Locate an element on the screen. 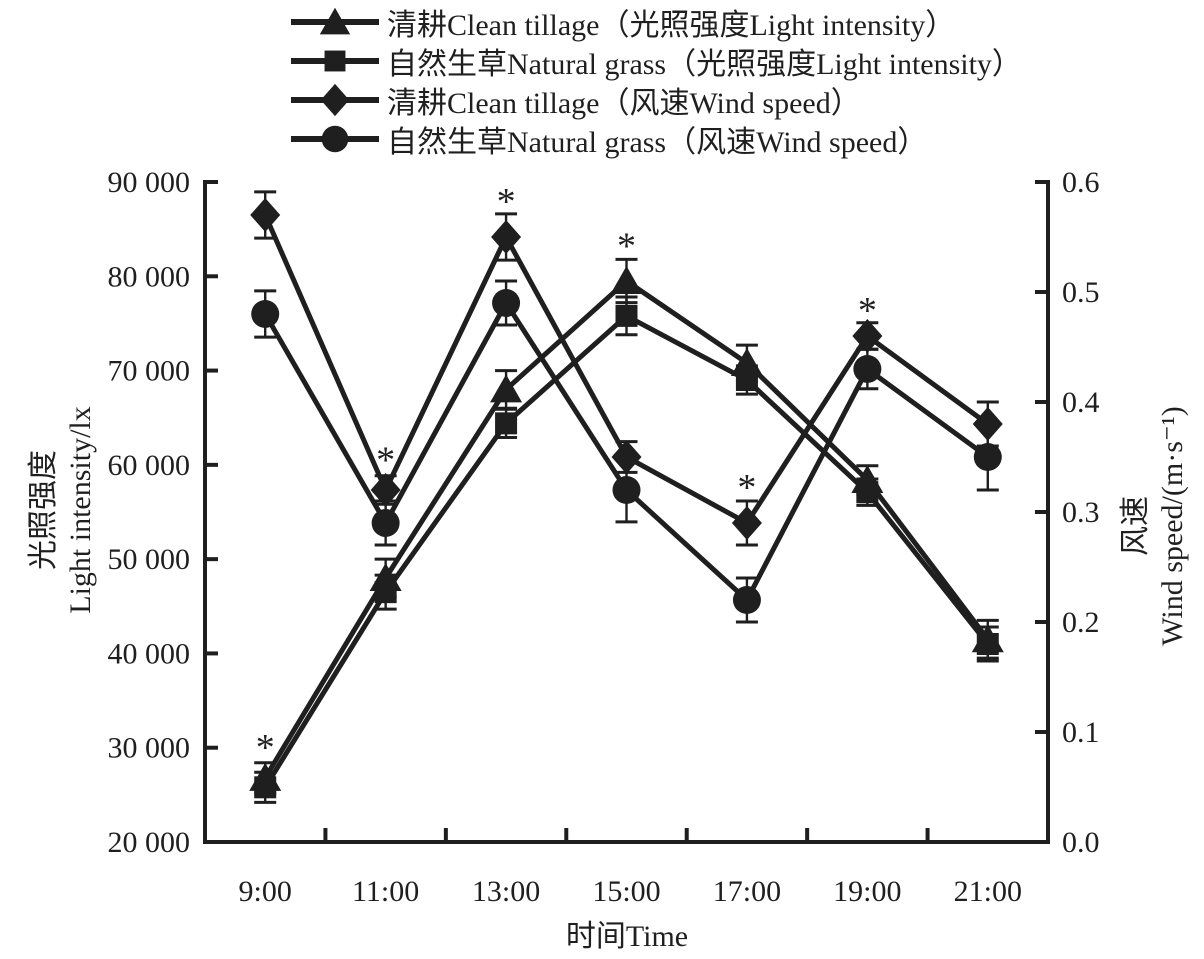 This screenshot has height=959, width=1204. legend-item: 自然生草Natural grass（光照强度Light intensity） is located at coordinates (656, 61).